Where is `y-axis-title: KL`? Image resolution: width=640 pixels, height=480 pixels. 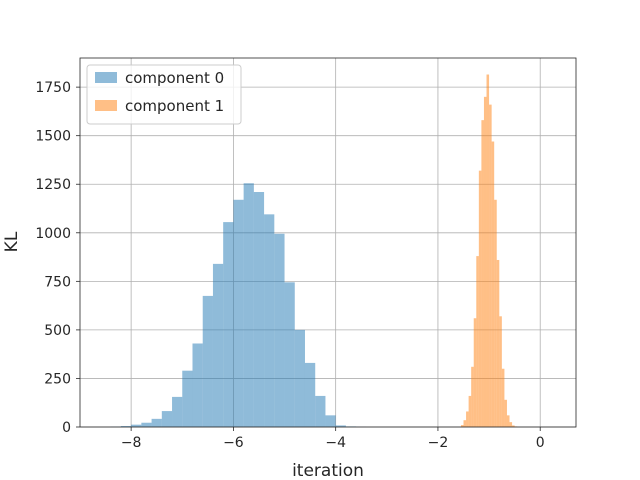
y-axis-title: KL is located at coordinates (12, 241).